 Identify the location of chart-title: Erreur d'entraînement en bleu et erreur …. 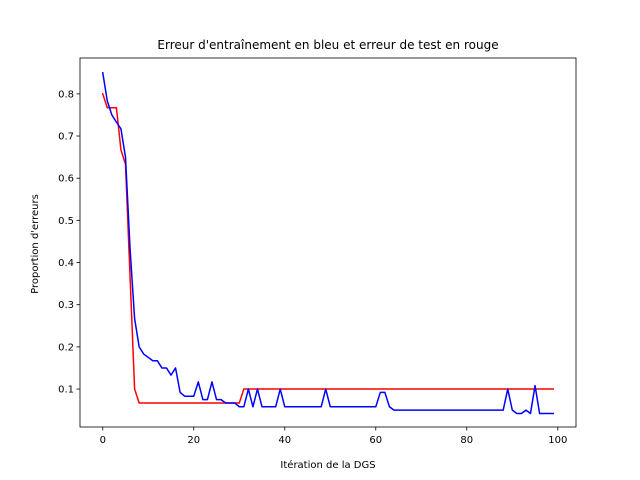
(327, 45).